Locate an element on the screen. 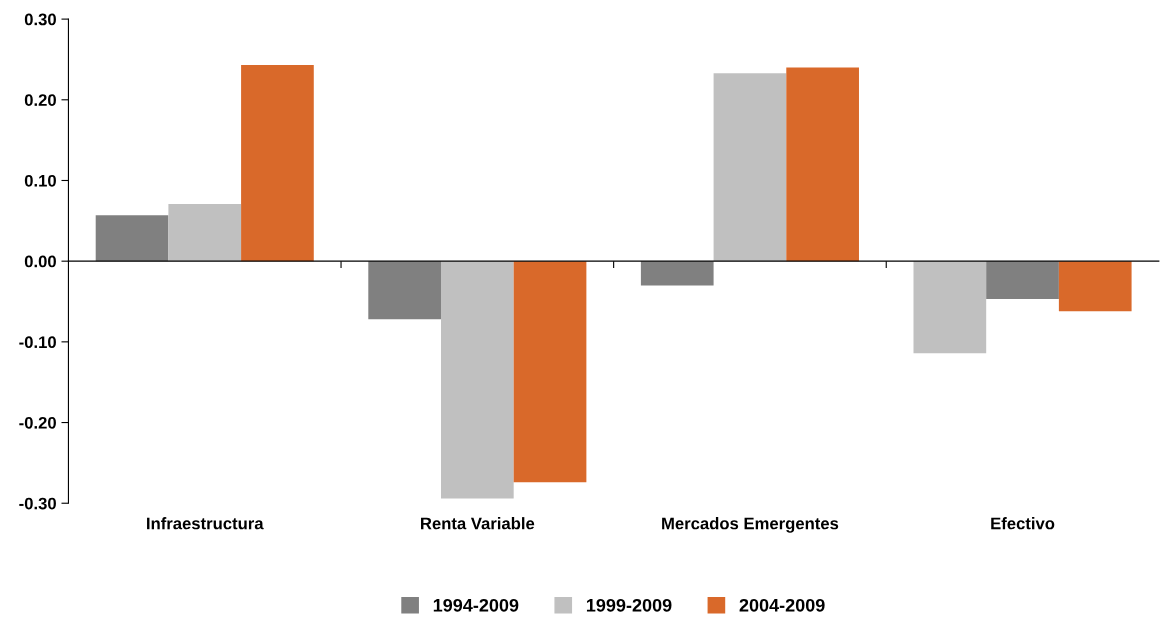 The image size is (1160, 637). y-tick-label: 0.10 is located at coordinates (40, 180).